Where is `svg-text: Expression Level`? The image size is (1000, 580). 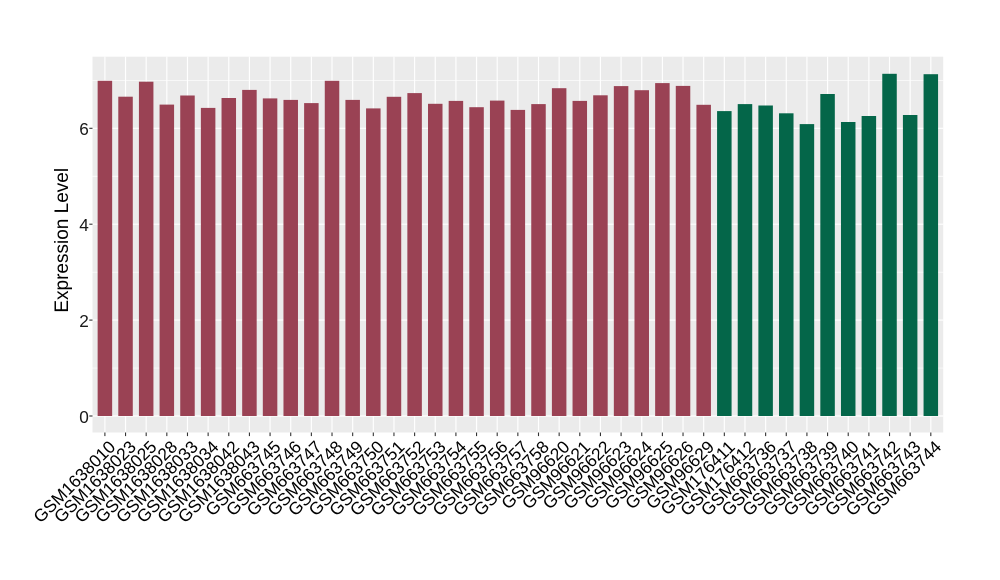
svg-text: Expression Level is located at coordinates (62, 240).